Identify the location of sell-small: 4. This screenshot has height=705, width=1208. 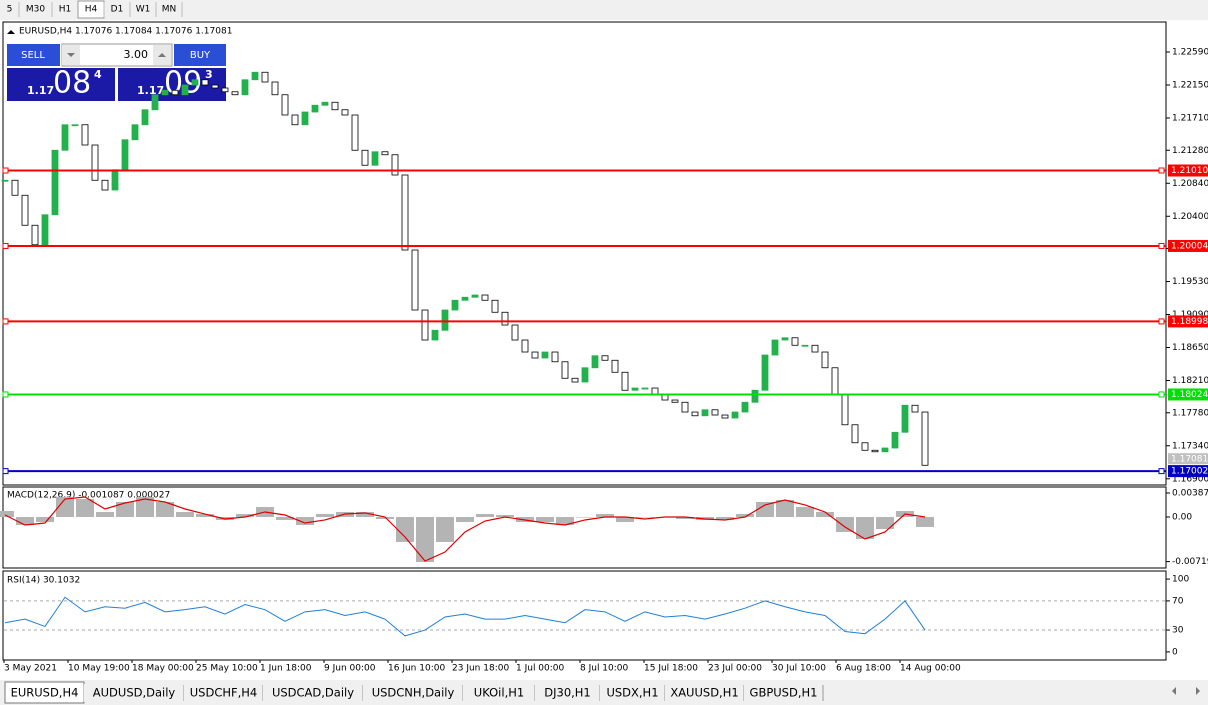
(98, 74).